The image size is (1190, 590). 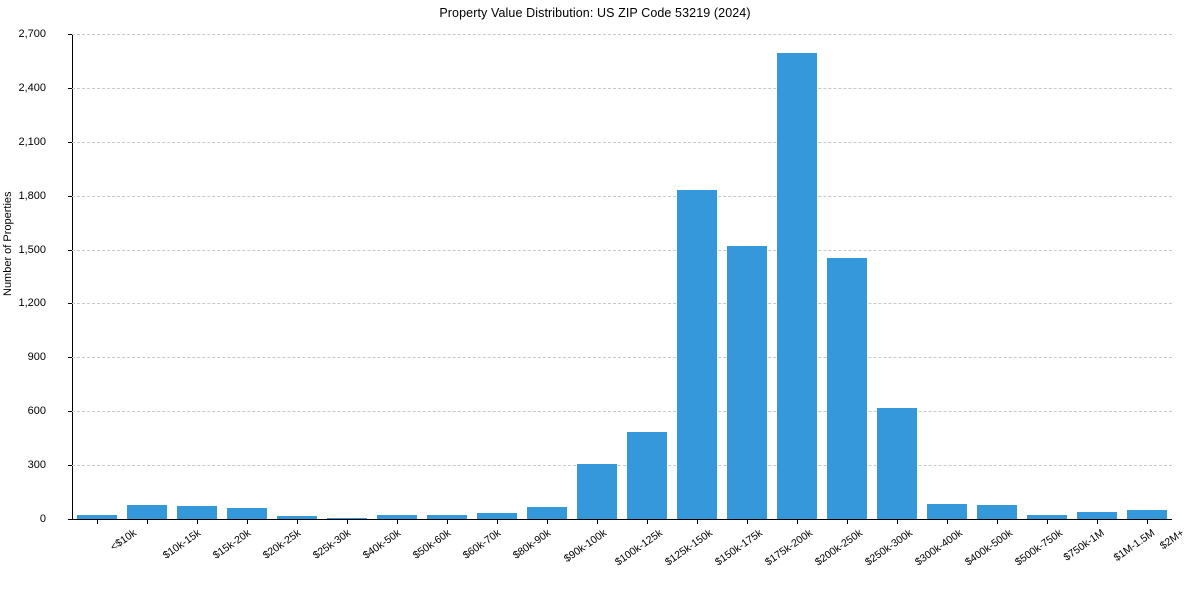 I want to click on y-axis-spine, so click(x=72, y=276).